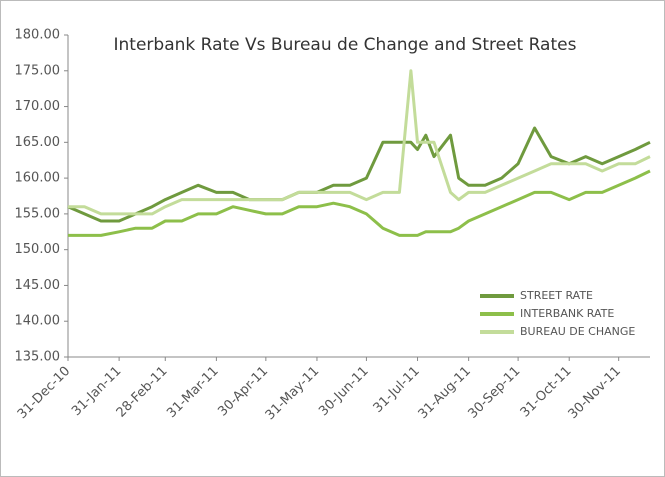  Describe the element at coordinates (556, 295) in the screenshot. I see `legend-label: STREET RATE` at that location.